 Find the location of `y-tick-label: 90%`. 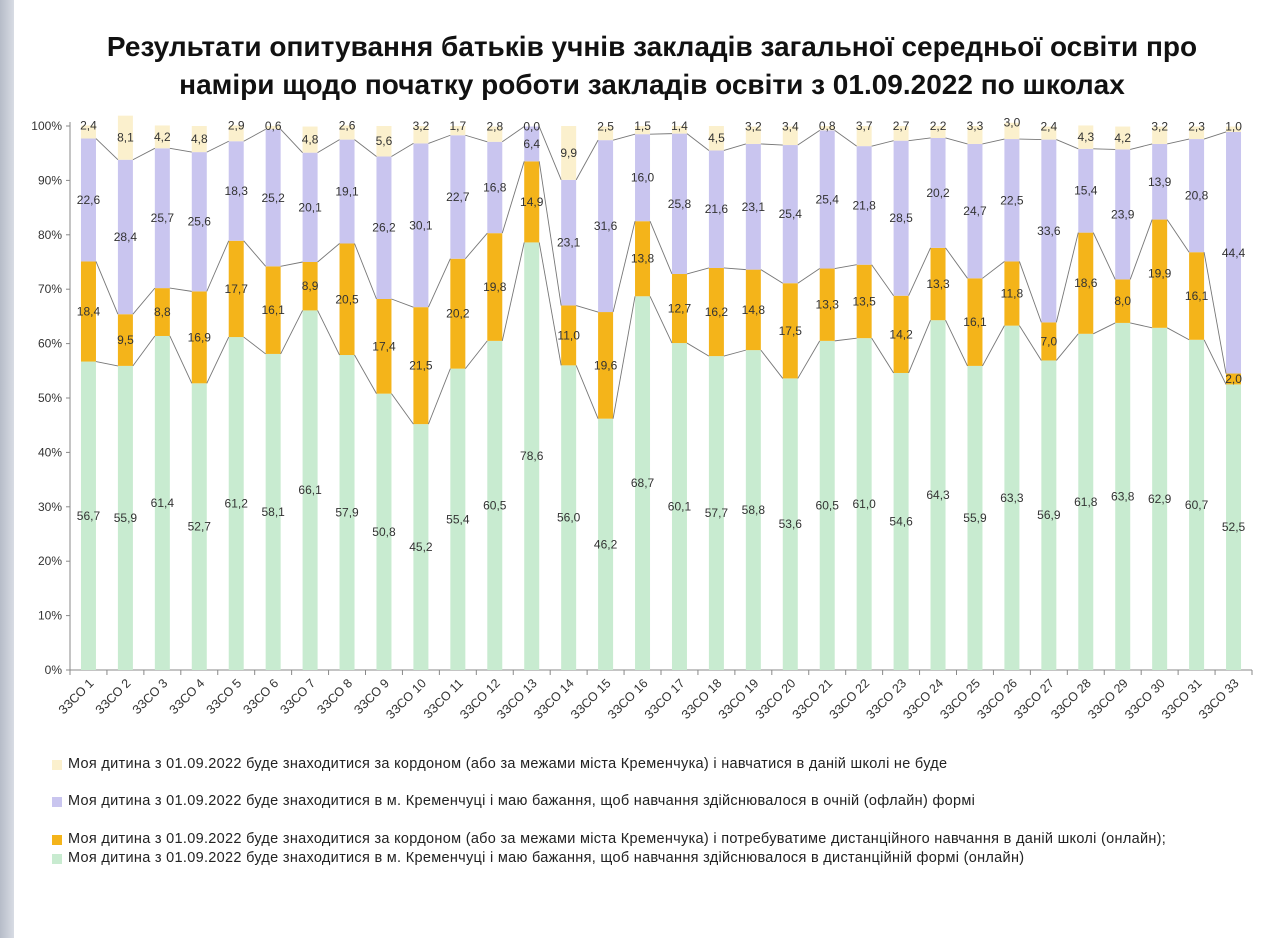

y-tick-label: 90% is located at coordinates (50, 180).